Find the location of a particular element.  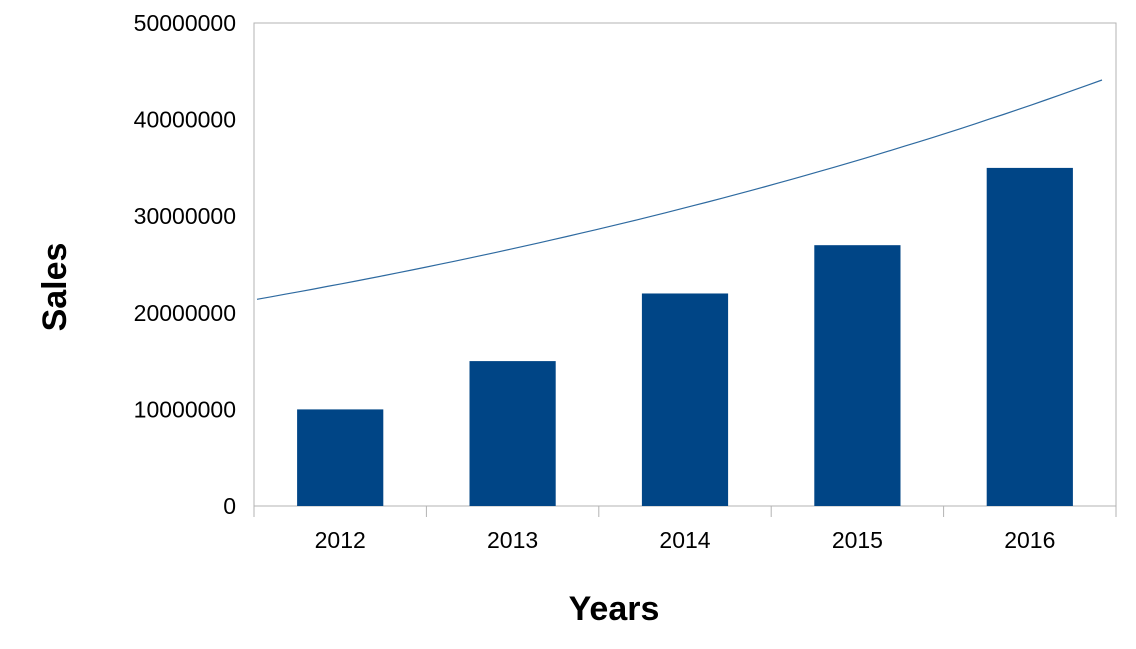

y-tick-label: 20000000 is located at coordinates (185, 313).